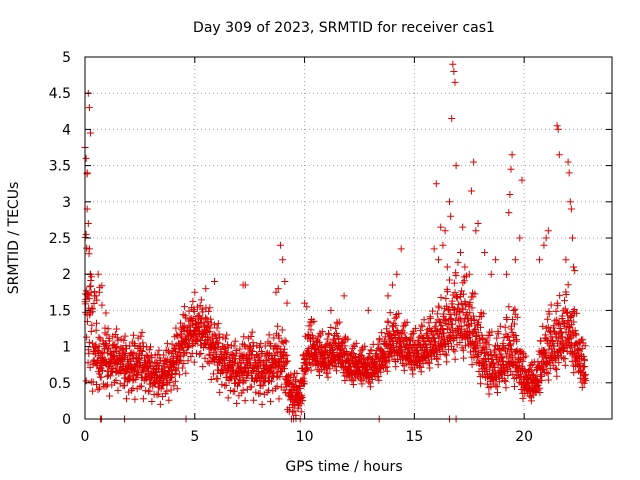 Image resolution: width=640 pixels, height=480 pixels. I want to click on x-tick-labels: 0 5 10 15 20, so click(307, 437).